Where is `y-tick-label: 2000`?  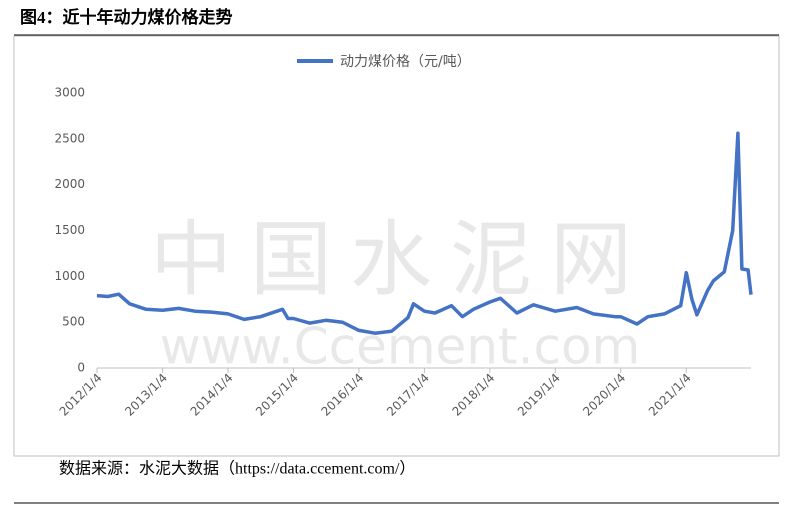 y-tick-label: 2000 is located at coordinates (69, 184).